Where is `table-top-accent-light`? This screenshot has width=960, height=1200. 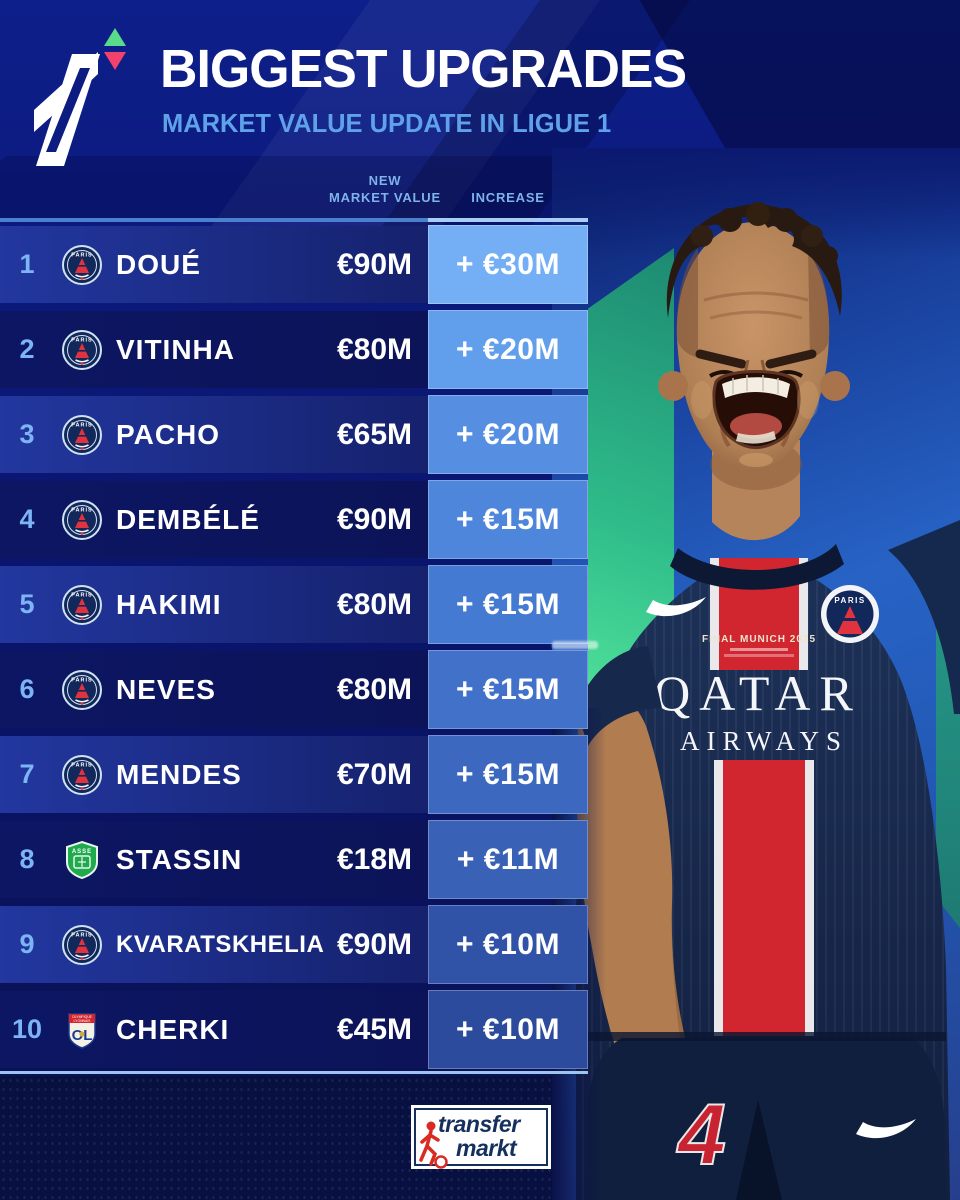
table-top-accent-light is located at coordinates (508, 220).